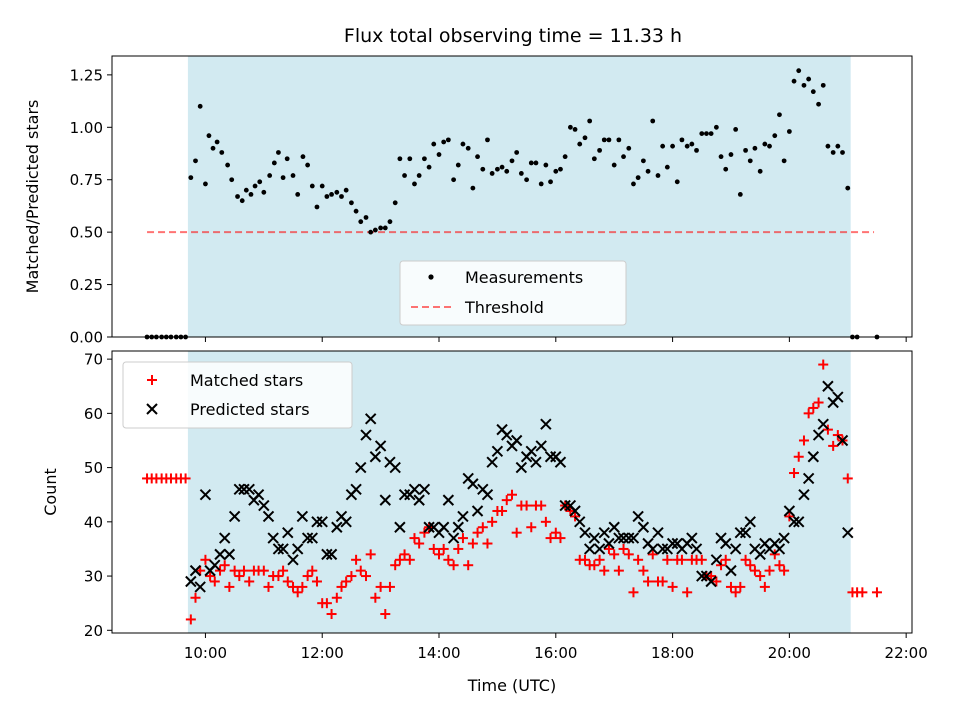 Image resolution: width=960 pixels, height=720 pixels. What do you see at coordinates (513, 293) in the screenshot?
I see `top-legend-box` at bounding box center [513, 293].